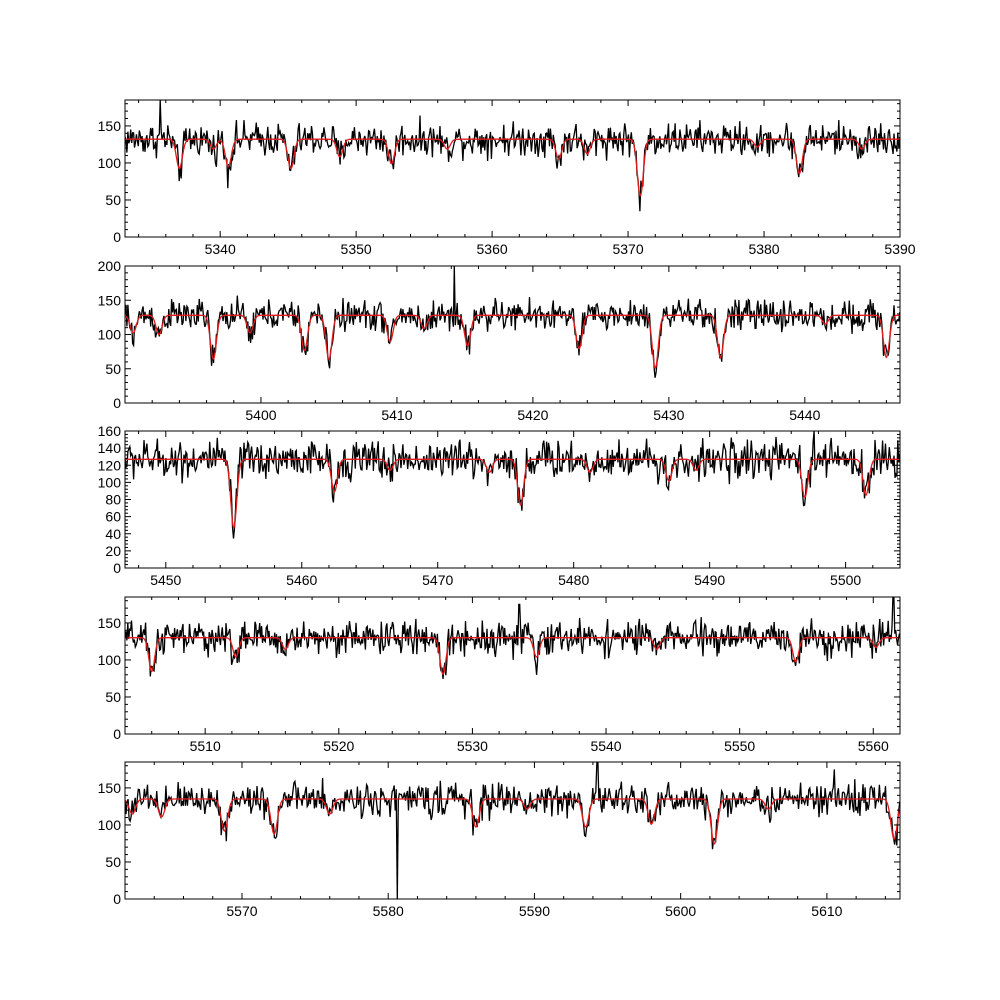 This screenshot has height=1000, width=1000. What do you see at coordinates (627, 249) in the screenshot?
I see `x-tick-label: 5370` at bounding box center [627, 249].